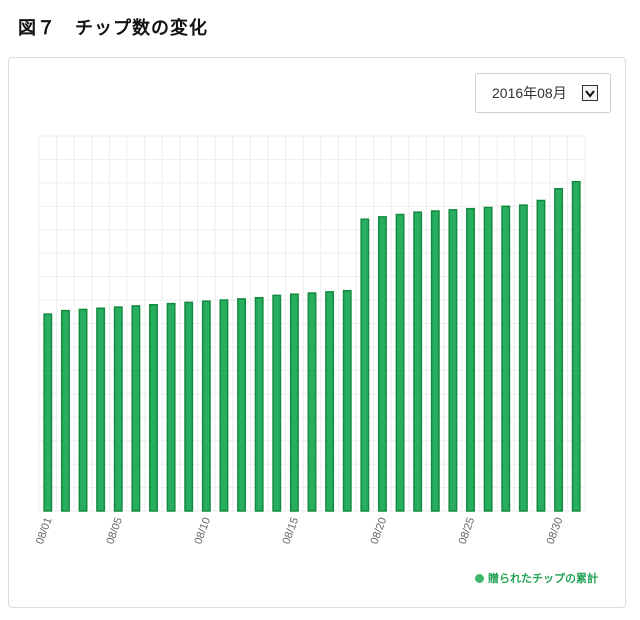 This screenshot has height=620, width=640. Describe the element at coordinates (555, 531) in the screenshot. I see `x-tick-label: 08/30` at that location.